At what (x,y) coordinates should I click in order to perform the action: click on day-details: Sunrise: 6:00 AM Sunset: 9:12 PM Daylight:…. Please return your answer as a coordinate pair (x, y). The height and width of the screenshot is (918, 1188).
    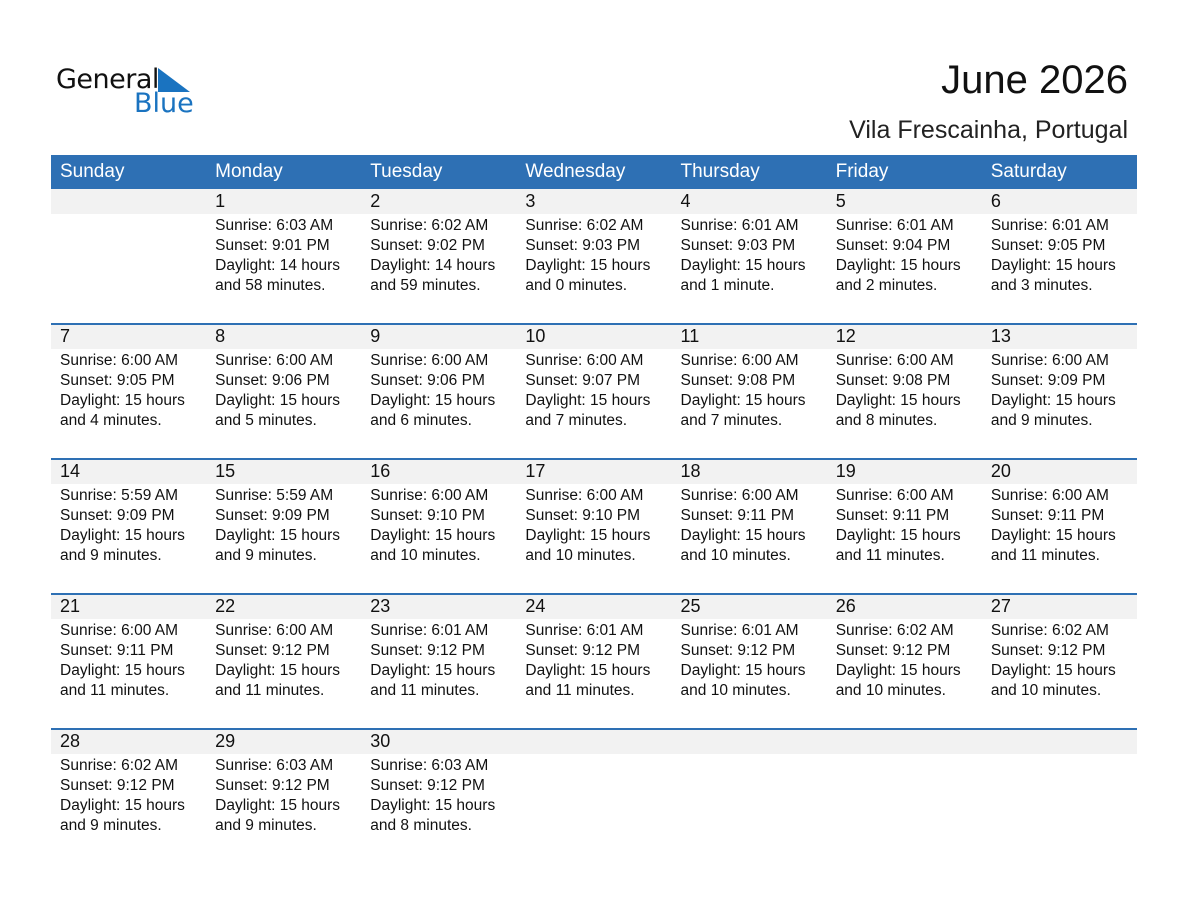
    Looking at the image, I should click on (277, 661).